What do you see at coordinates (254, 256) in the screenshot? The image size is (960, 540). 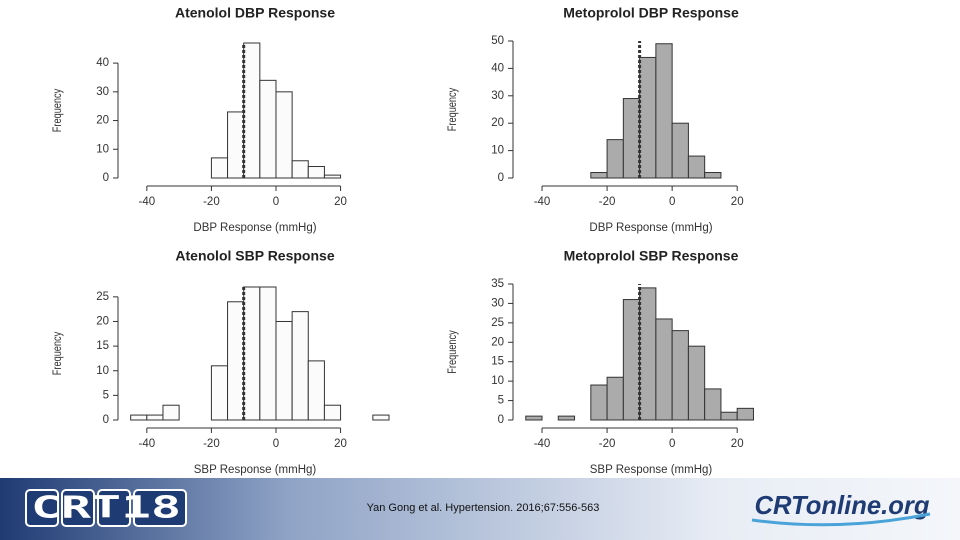 I see `chart-title: Atenolol SBP Response` at bounding box center [254, 256].